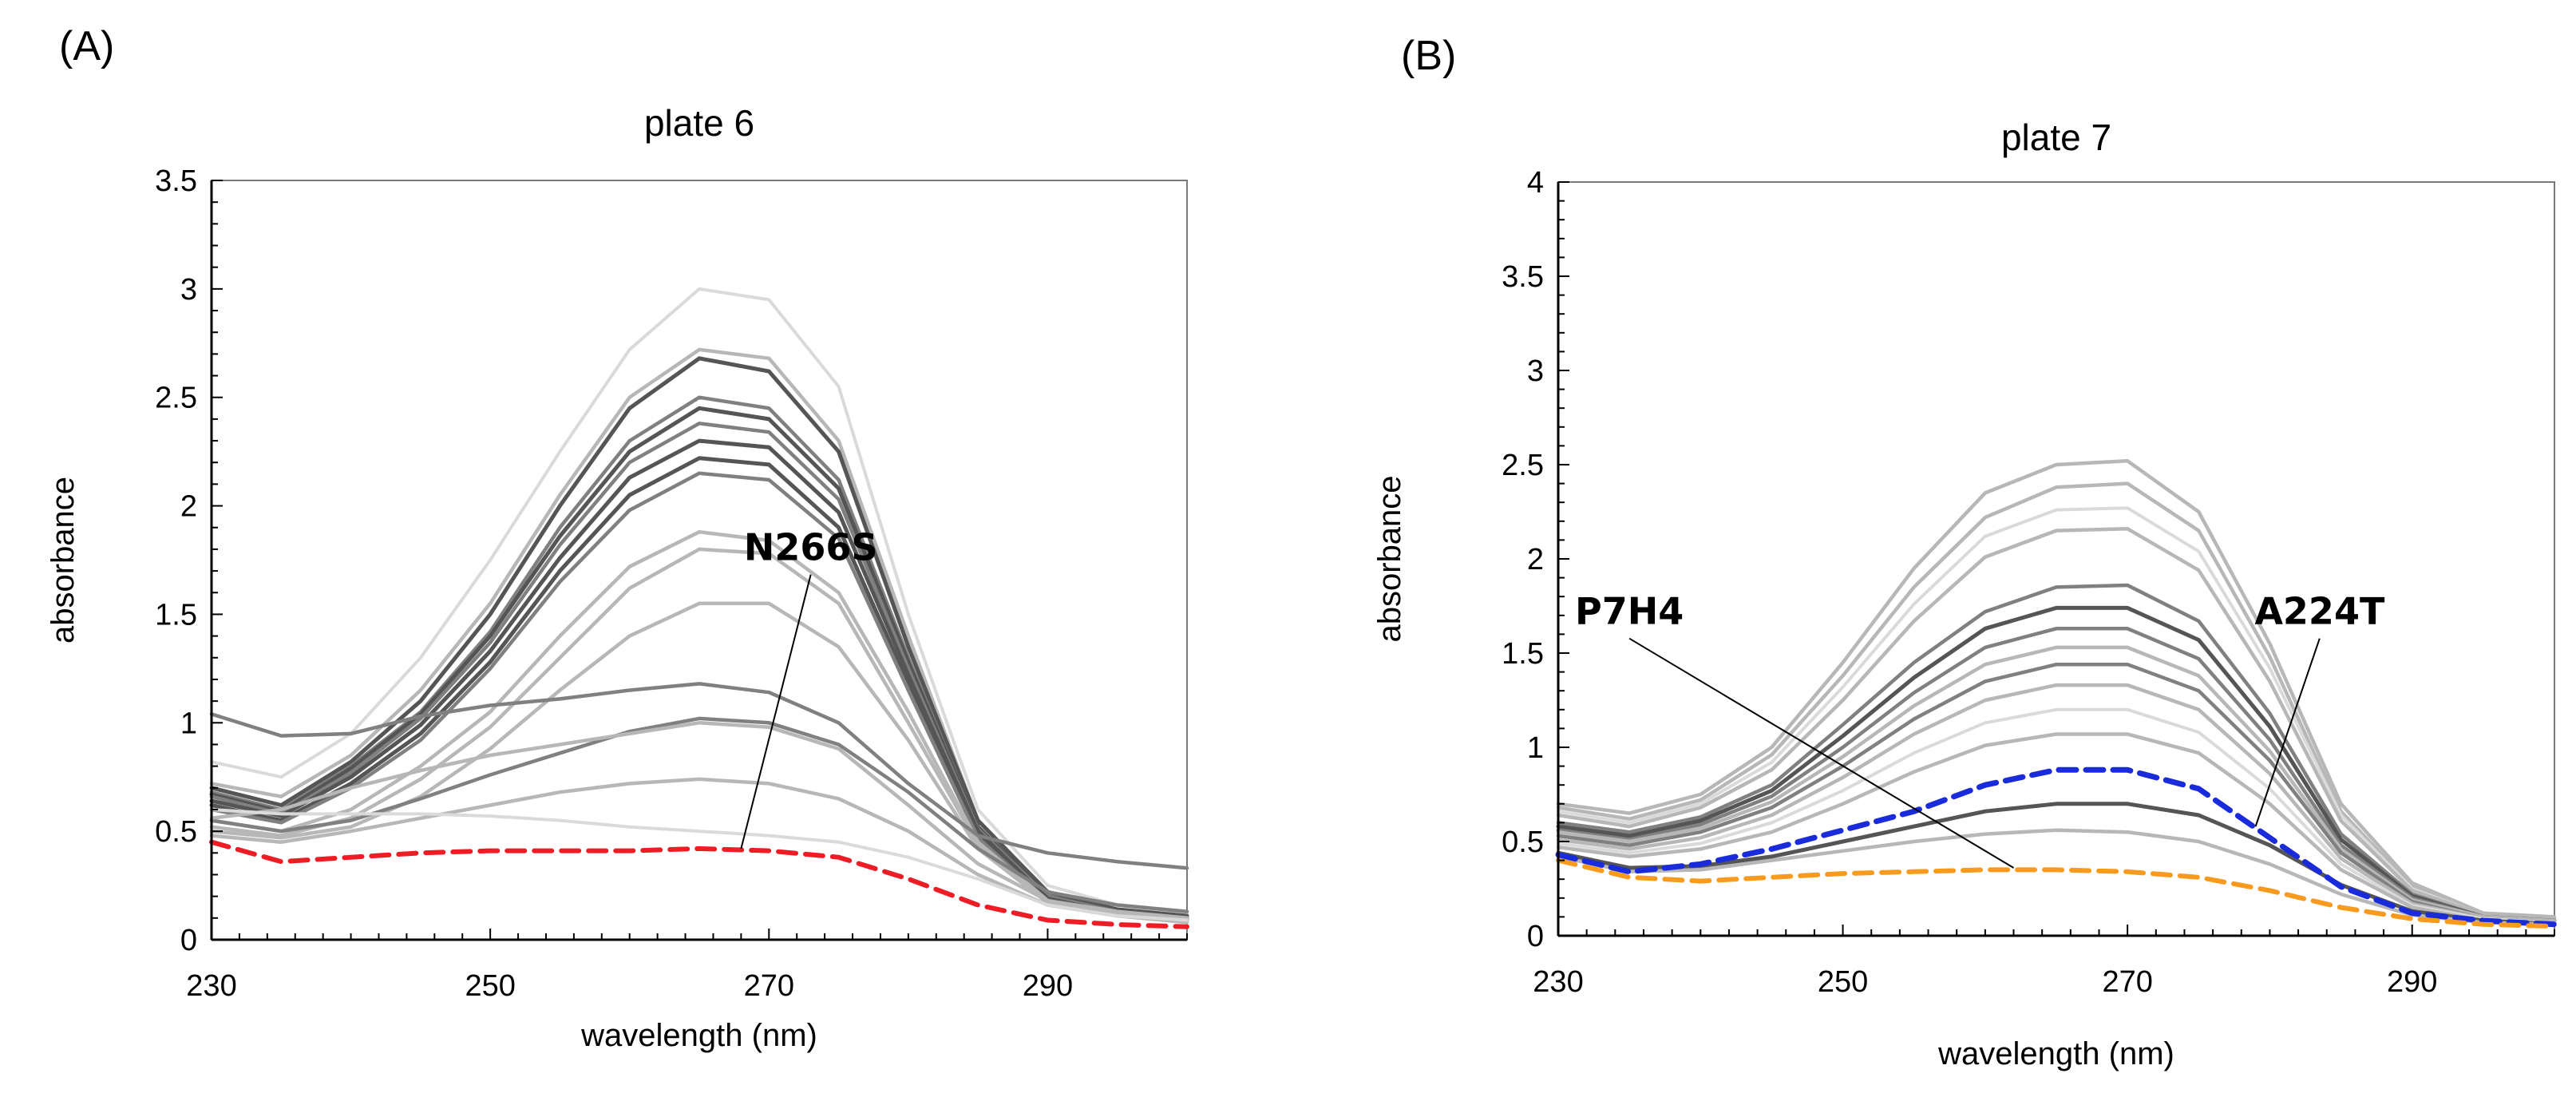 The image size is (2576, 1097). What do you see at coordinates (811, 547) in the screenshot?
I see `annotation-label-n266s: N266S` at bounding box center [811, 547].